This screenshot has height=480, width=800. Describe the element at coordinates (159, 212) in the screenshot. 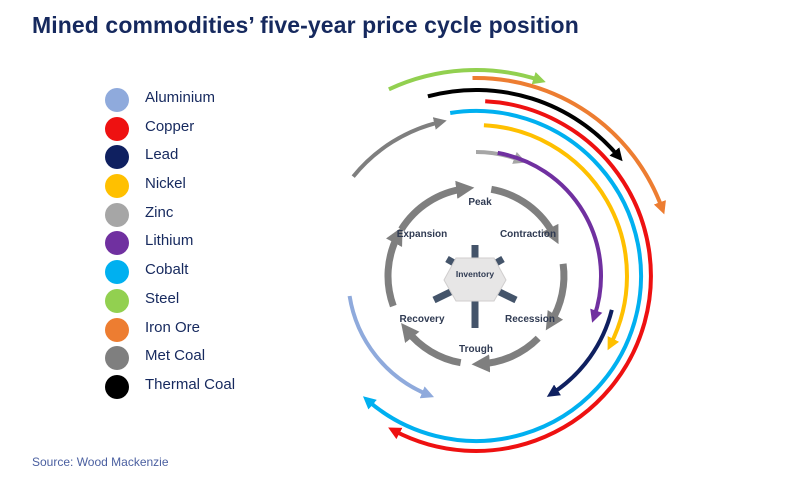

I see `legend-label: Zinc` at that location.